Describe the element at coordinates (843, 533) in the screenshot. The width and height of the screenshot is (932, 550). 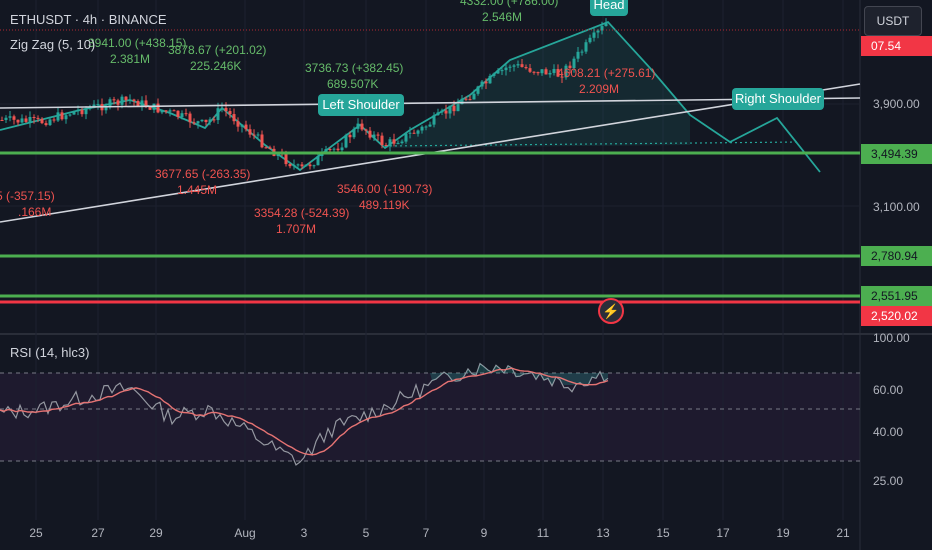
I see `time-tick-label: 21` at that location.